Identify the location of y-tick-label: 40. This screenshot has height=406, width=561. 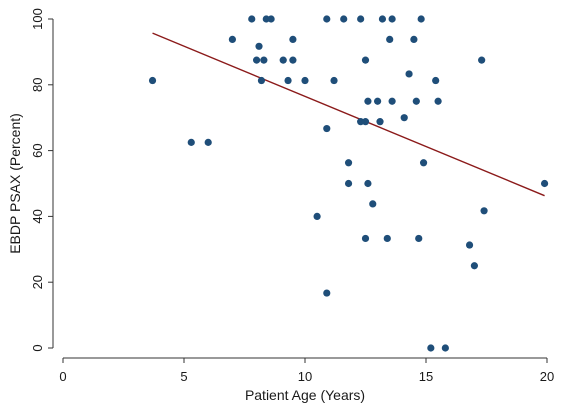
(37, 216).